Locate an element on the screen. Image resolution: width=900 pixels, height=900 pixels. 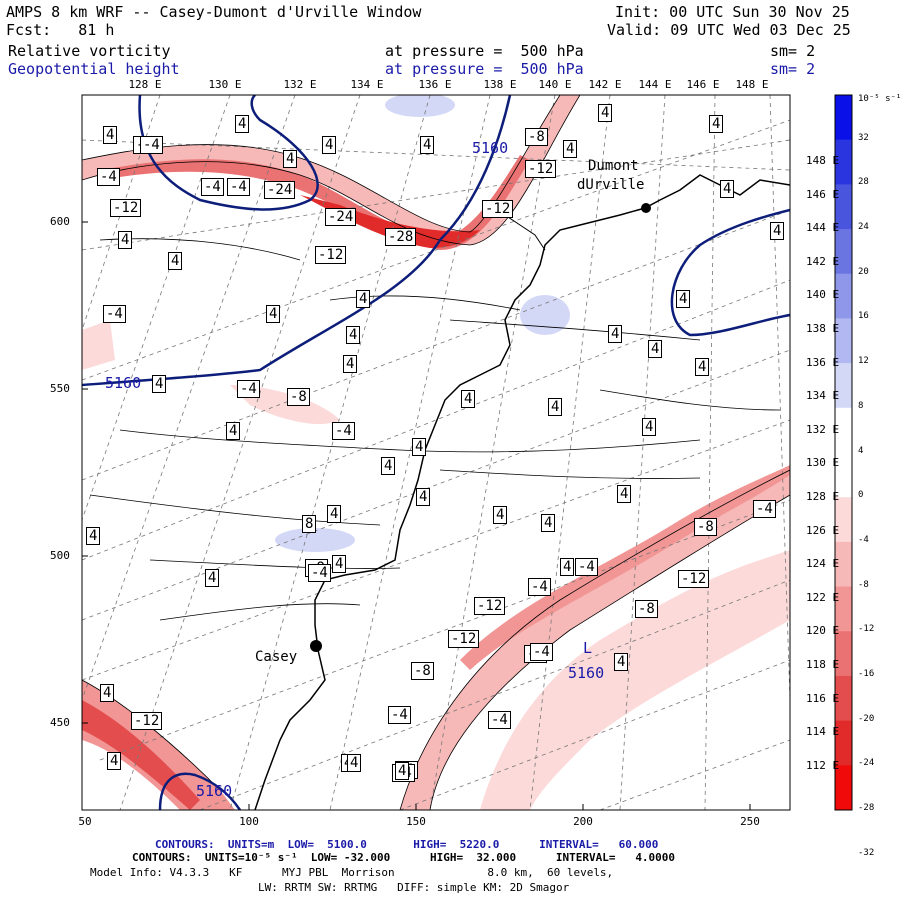
top-longitude-label: 146 E is located at coordinates (703, 84).